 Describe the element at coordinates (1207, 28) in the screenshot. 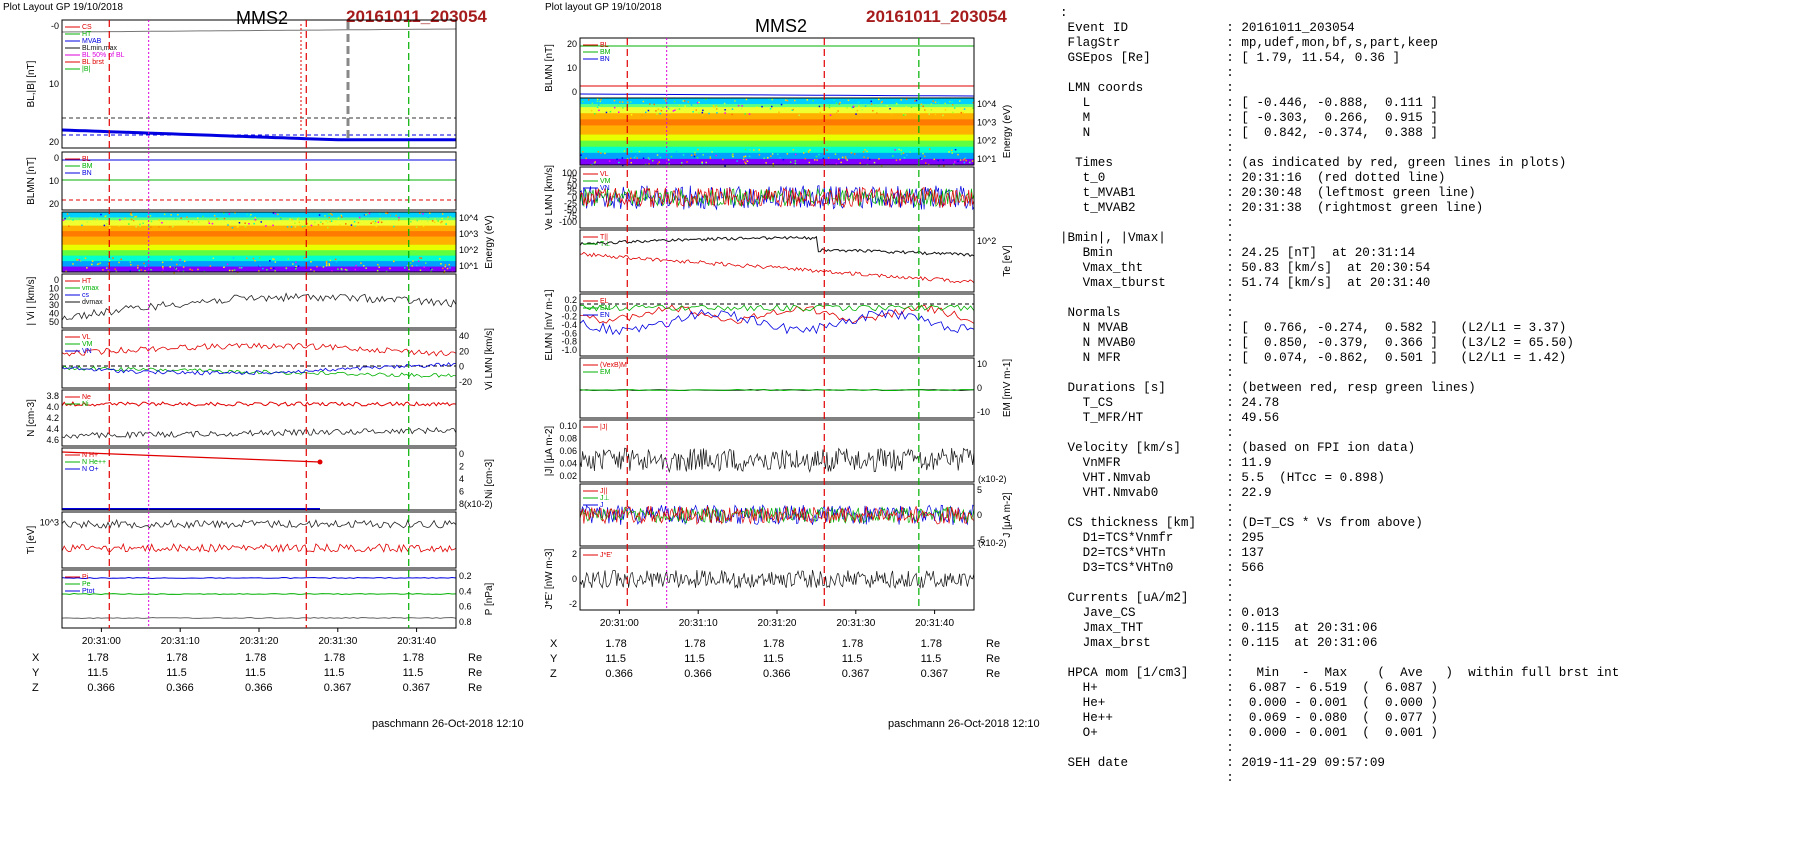

I see `info-line: Event ID : 20161011_203054` at that location.